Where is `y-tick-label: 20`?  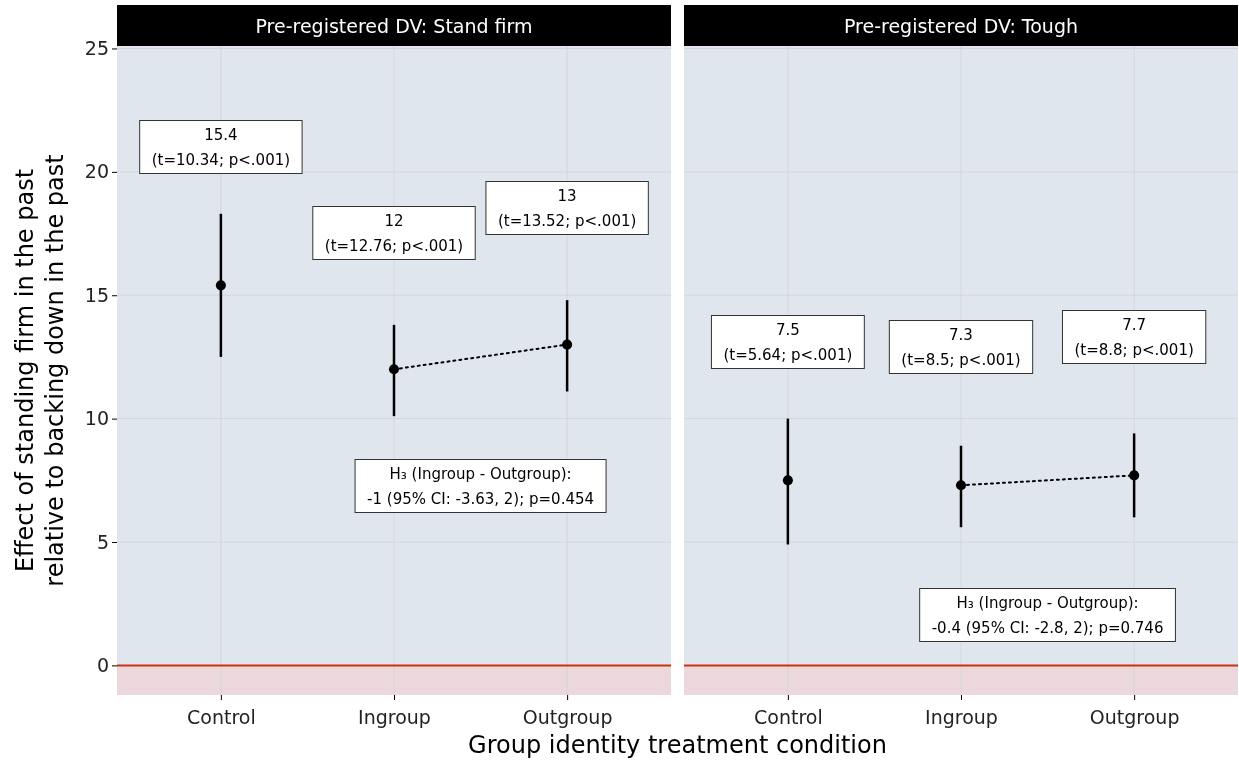 y-tick-label: 20 is located at coordinates (96, 171).